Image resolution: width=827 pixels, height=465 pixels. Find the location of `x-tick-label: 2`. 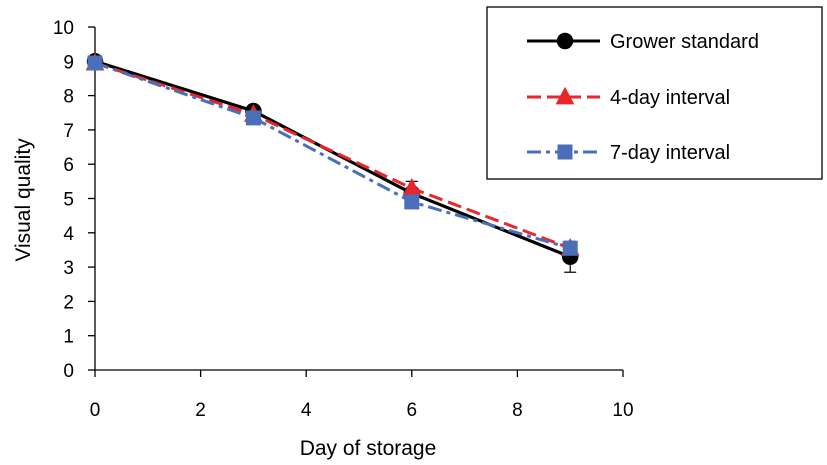

x-tick-label: 2 is located at coordinates (200, 410).